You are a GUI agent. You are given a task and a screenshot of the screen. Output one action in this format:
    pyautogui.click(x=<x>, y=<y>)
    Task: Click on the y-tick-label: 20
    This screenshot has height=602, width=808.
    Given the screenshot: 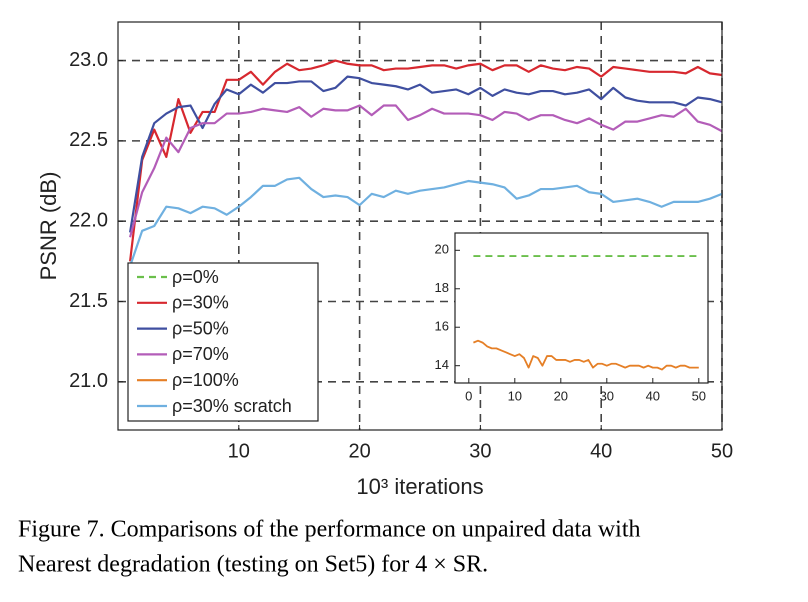 What is the action you would take?
    pyautogui.click(x=442, y=249)
    